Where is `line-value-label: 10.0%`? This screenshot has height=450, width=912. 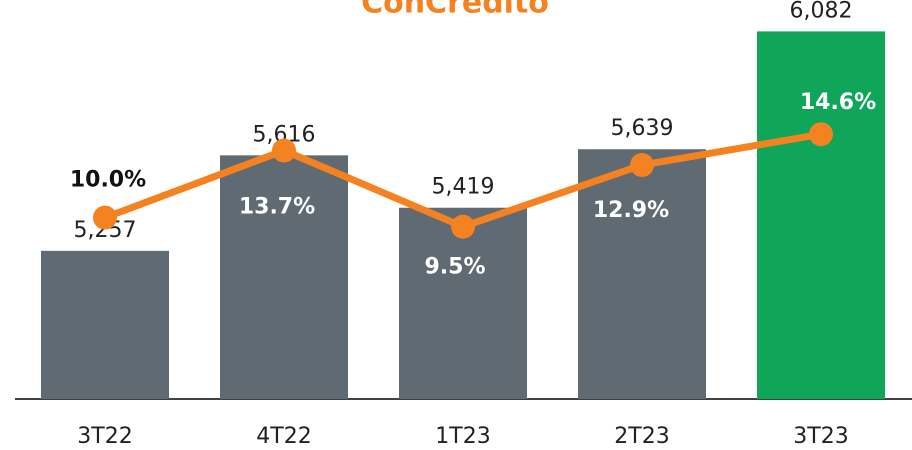 line-value-label: 10.0% is located at coordinates (108, 180).